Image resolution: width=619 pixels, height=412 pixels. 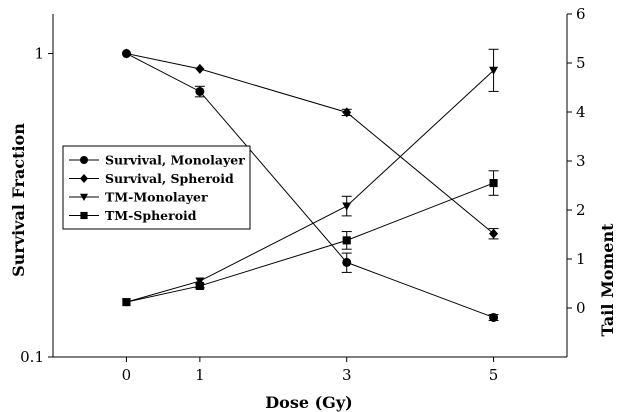 I want to click on y-tick-label: 0.1, so click(x=32, y=357).